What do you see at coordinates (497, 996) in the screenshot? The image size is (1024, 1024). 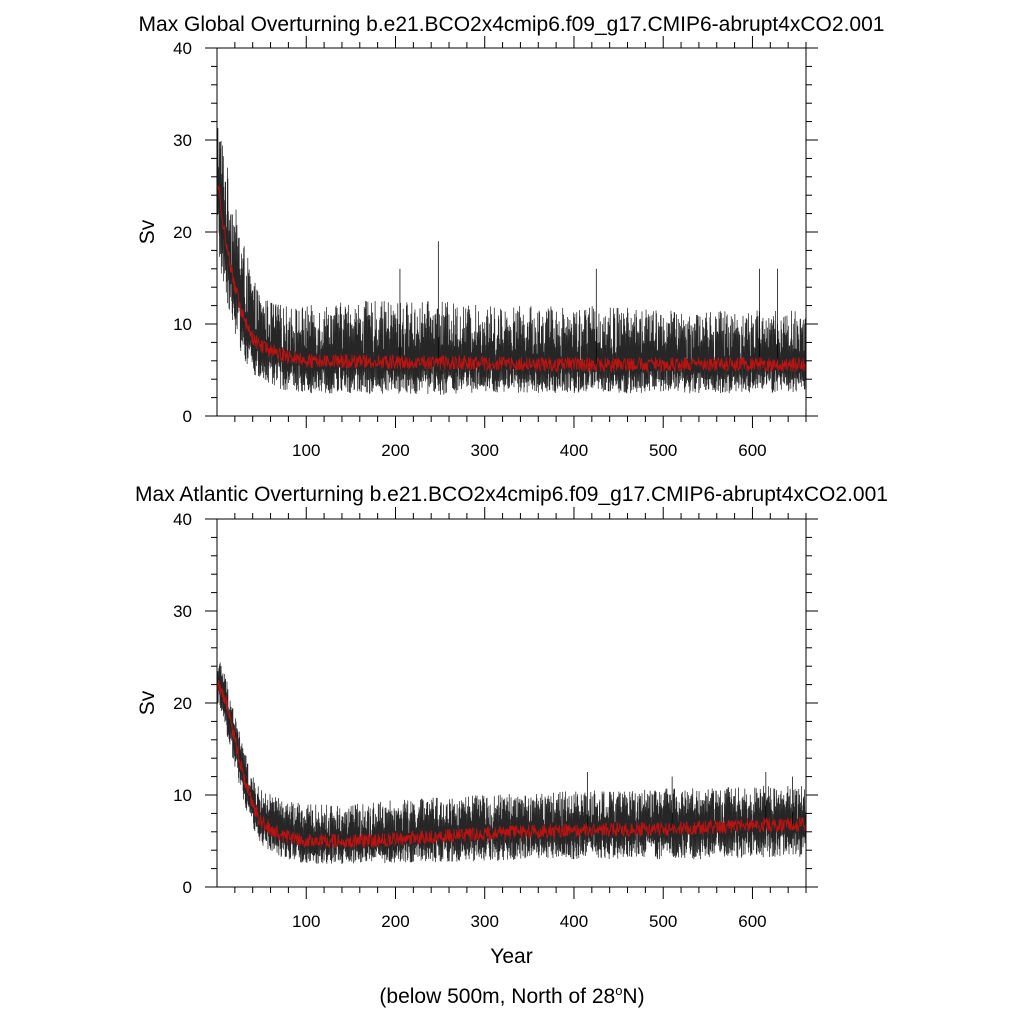 I see `footer-prefix: (below 500m, North of 28` at bounding box center [497, 996].